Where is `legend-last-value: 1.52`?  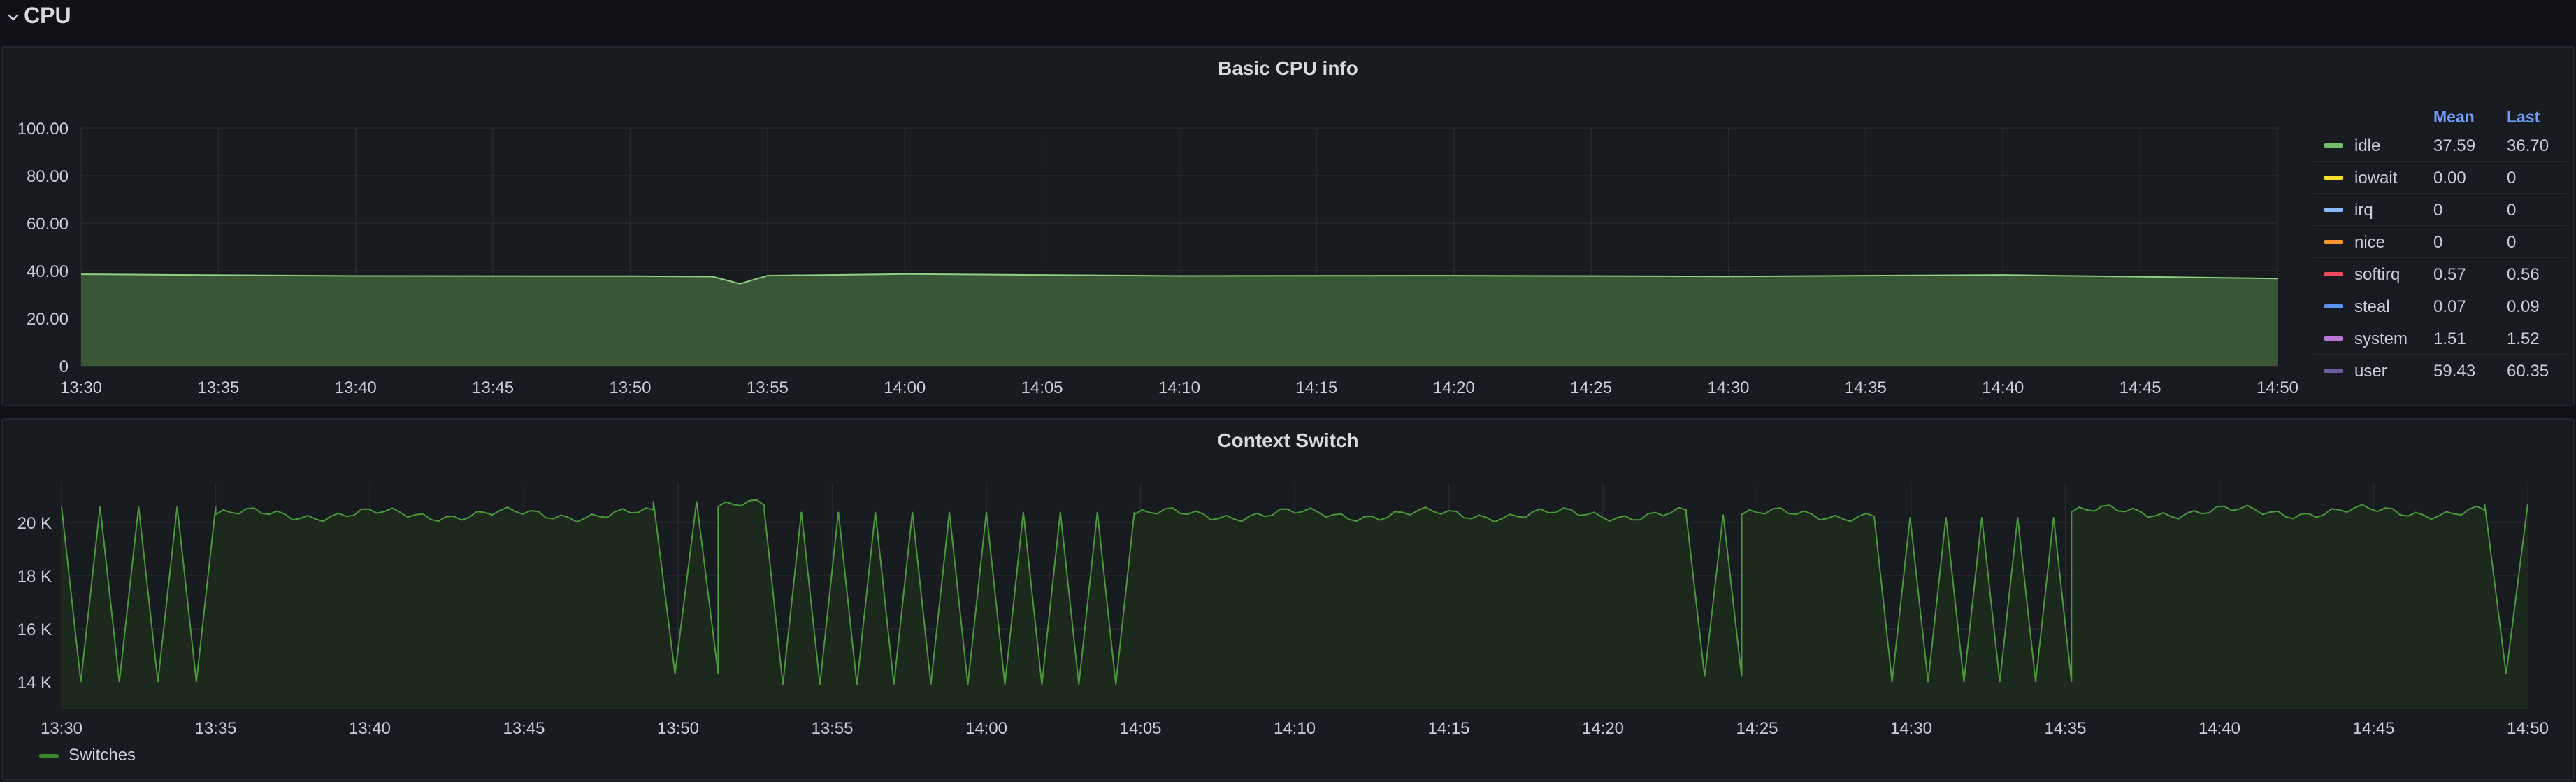 legend-last-value: 1.52 is located at coordinates (2523, 339).